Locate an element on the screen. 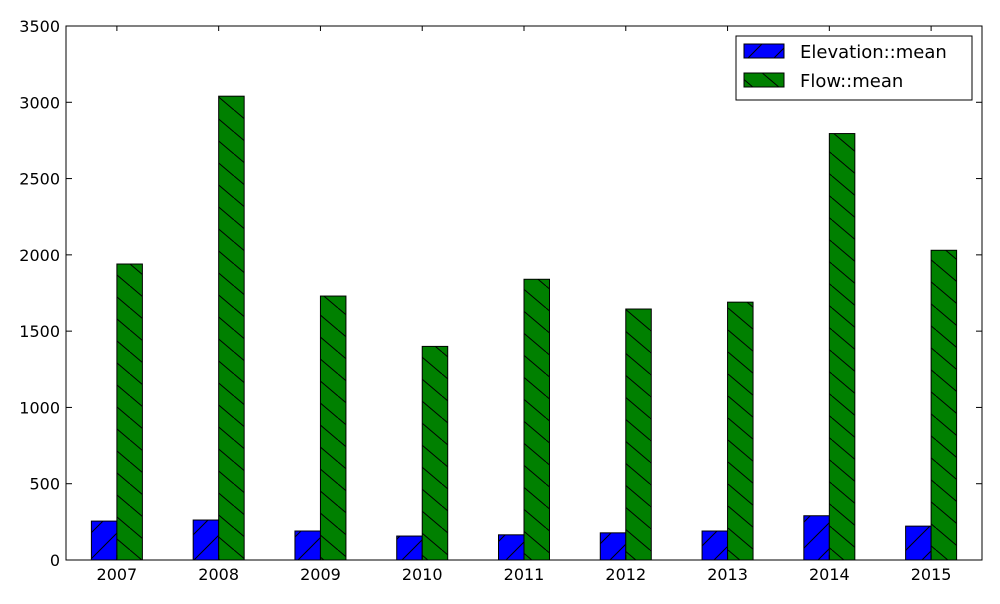 The width and height of the screenshot is (1000, 604). bar-elevation-mean-2015 is located at coordinates (918, 543).